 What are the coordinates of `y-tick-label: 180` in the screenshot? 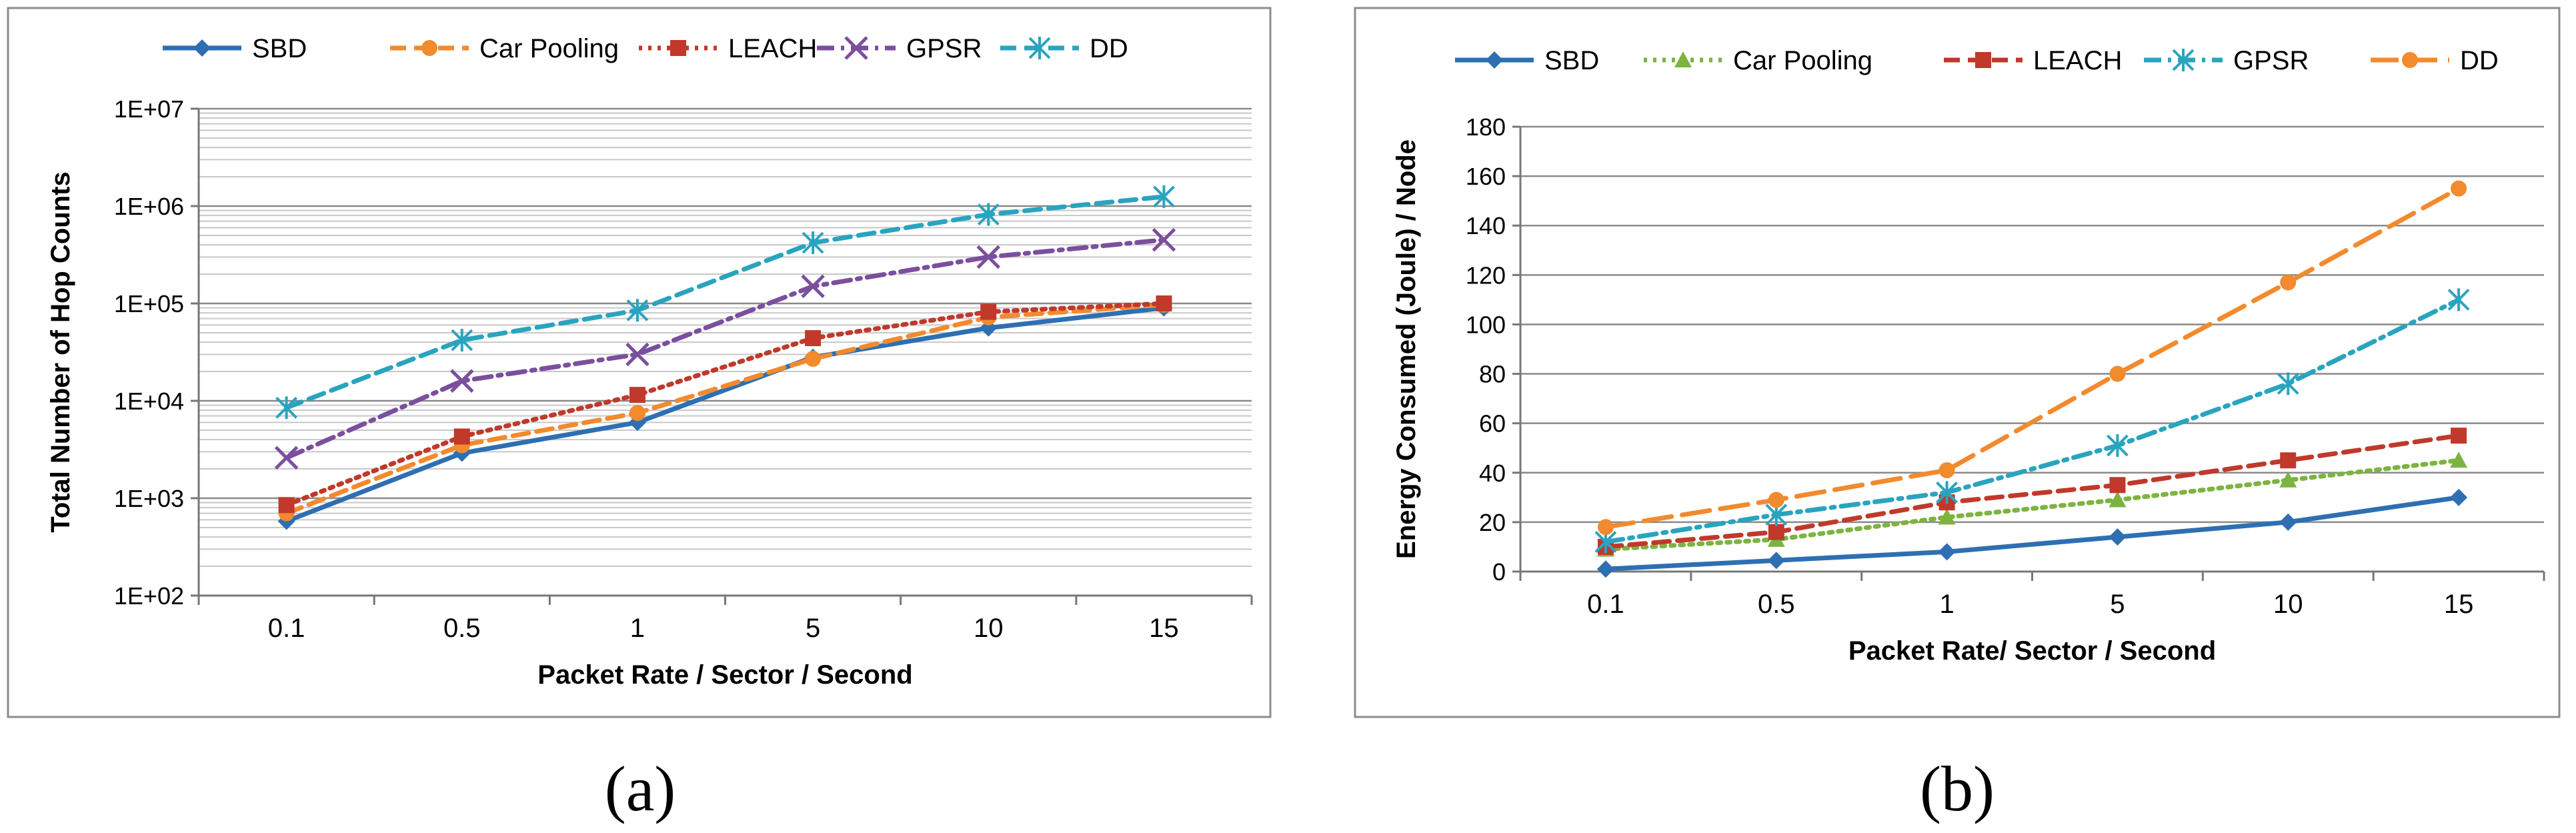 It's located at (1486, 127).